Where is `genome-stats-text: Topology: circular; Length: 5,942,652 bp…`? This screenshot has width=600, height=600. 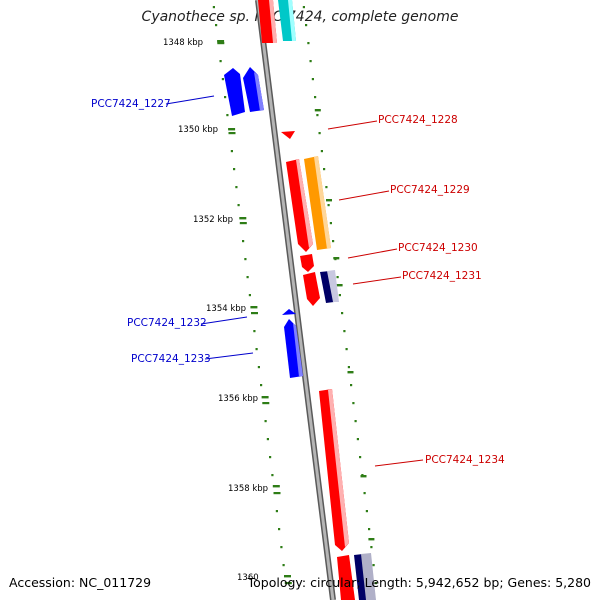
genome-stats-text: Topology: circular; Length: 5,942,652 bp… is located at coordinates (419, 582).